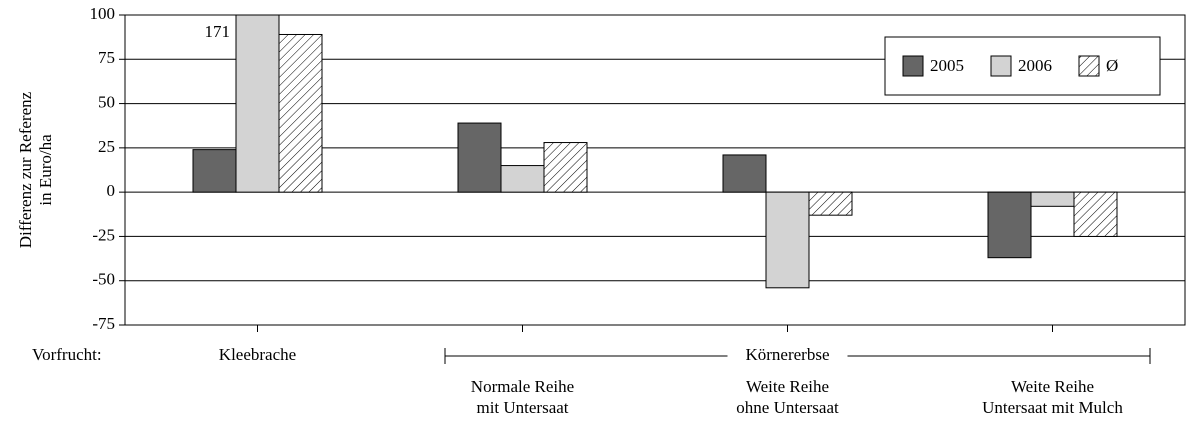  Describe the element at coordinates (106, 101) in the screenshot. I see `y-tick-label: 50` at that location.